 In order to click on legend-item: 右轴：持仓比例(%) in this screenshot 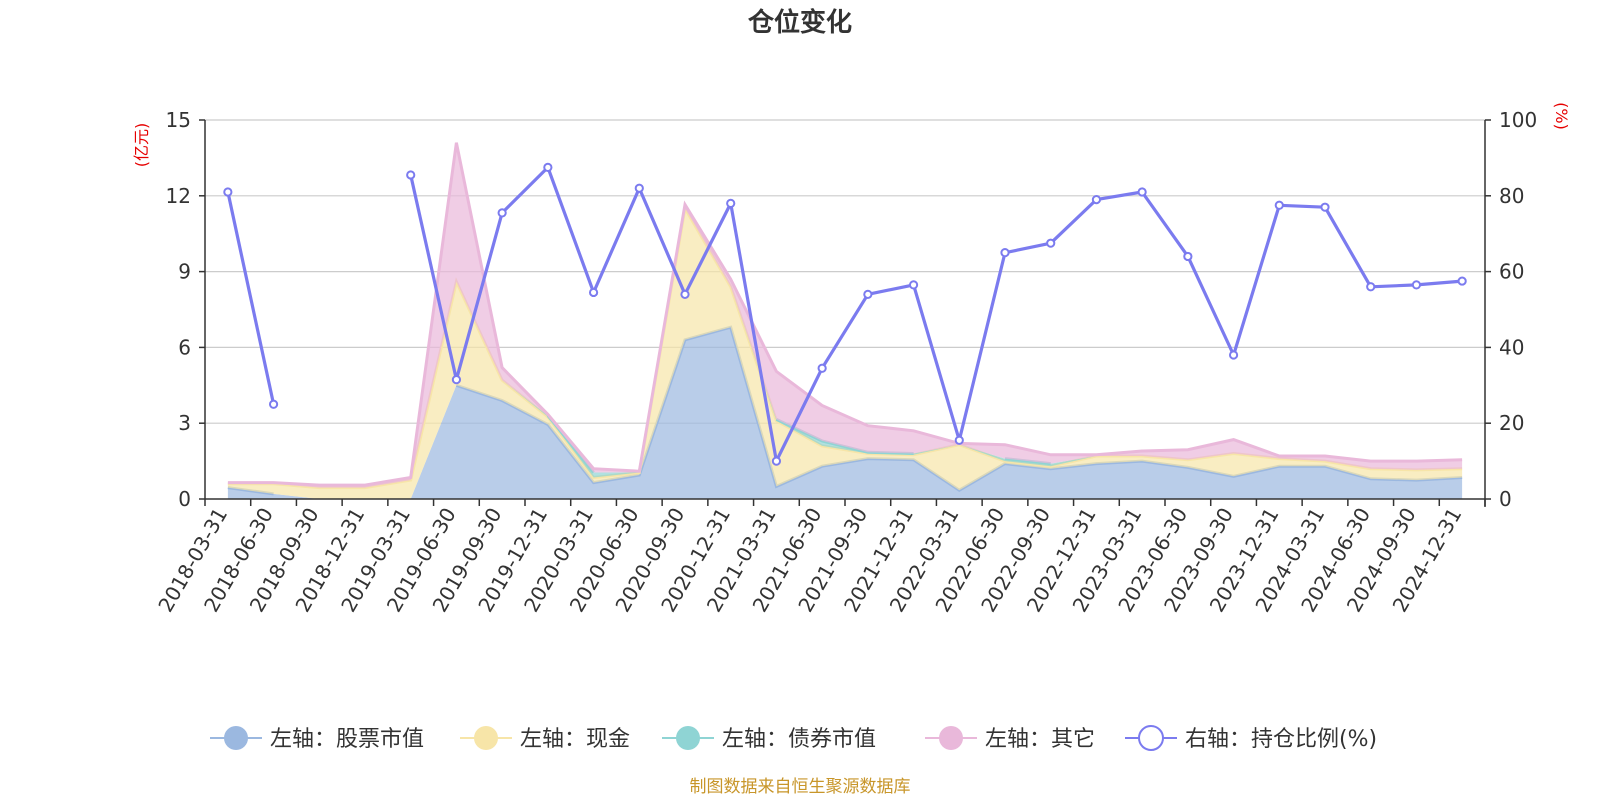, I will do `click(1251, 738)`.